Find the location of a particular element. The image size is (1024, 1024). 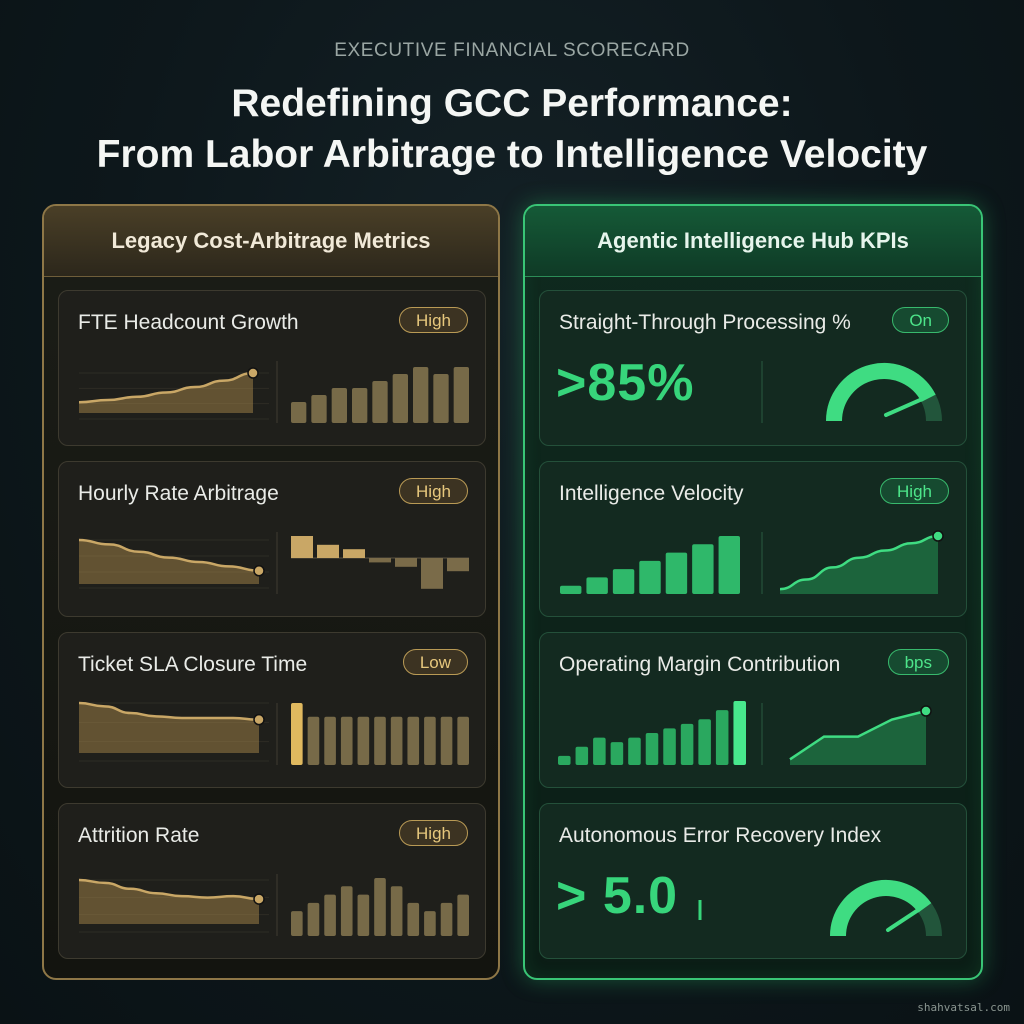

stp-gauge-fill is located at coordinates (881, 392).